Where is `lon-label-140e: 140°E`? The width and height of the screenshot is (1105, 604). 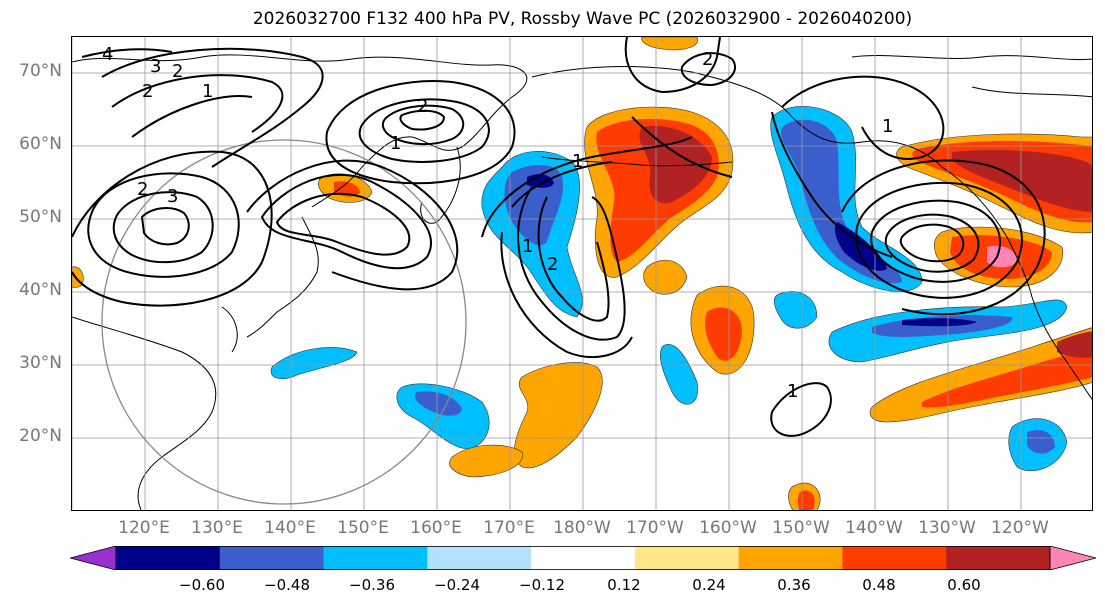
lon-label-140e: 140°E is located at coordinates (290, 528).